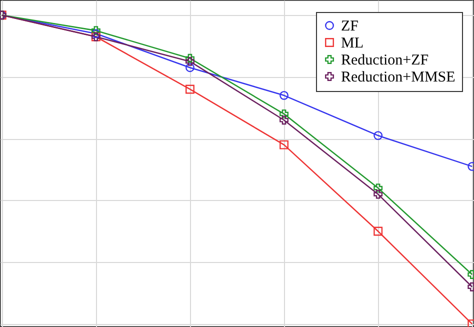 The width and height of the screenshot is (474, 327). I want to click on legend-label: Reduction+MMSE, so click(398, 78).